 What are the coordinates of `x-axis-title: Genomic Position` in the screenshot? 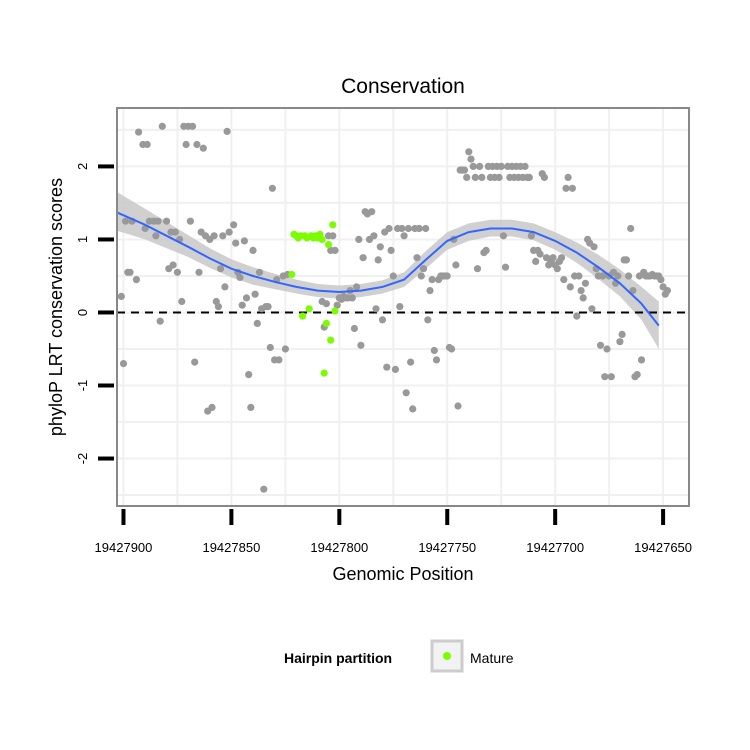 It's located at (402, 574).